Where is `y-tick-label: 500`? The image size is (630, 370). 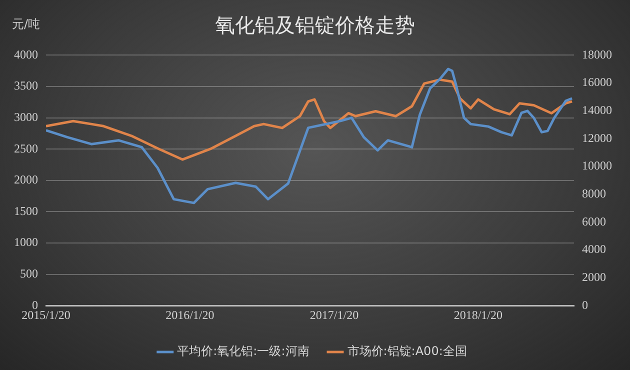
y-tick-label: 500 is located at coordinates (29, 273).